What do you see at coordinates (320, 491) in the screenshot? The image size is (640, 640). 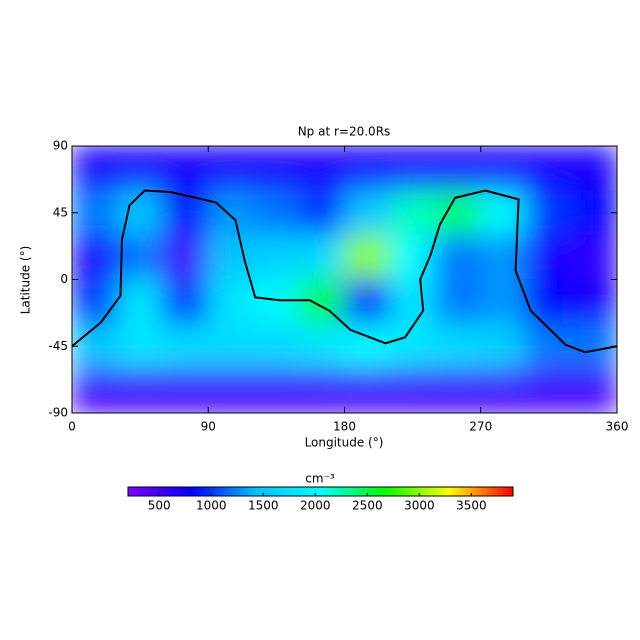 I see `colorbar` at bounding box center [320, 491].